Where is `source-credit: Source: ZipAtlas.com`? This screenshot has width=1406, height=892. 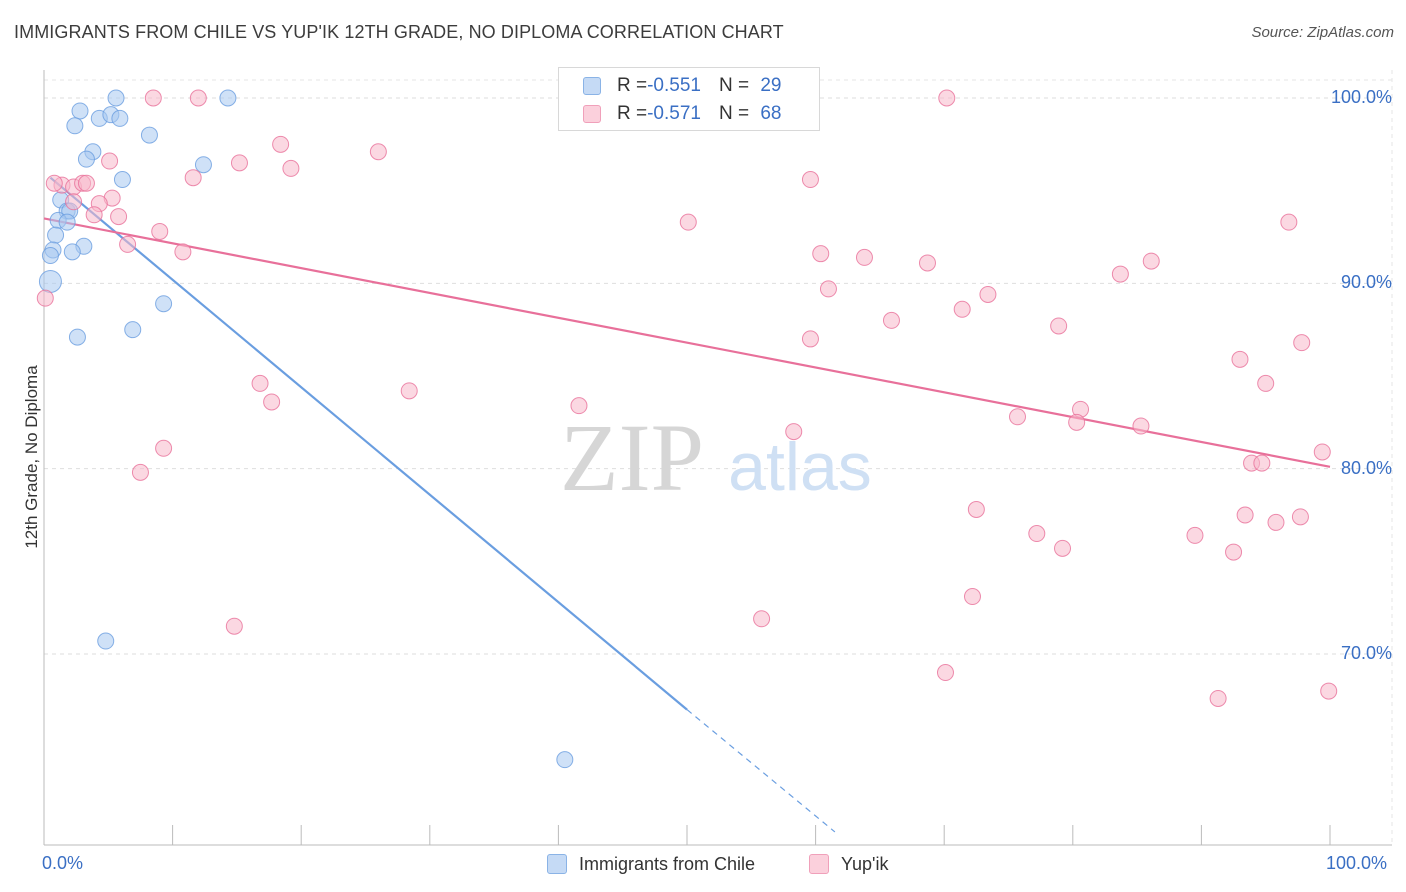 source-credit: Source: ZipAtlas.com is located at coordinates (1322, 32).